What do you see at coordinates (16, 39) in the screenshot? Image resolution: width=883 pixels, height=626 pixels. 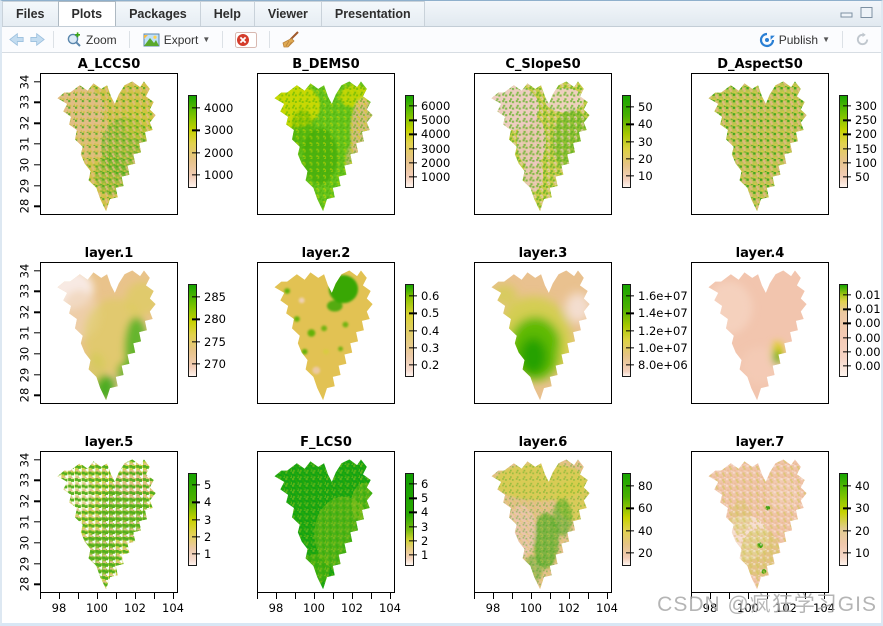 I see `back-arrow-icon` at bounding box center [16, 39].